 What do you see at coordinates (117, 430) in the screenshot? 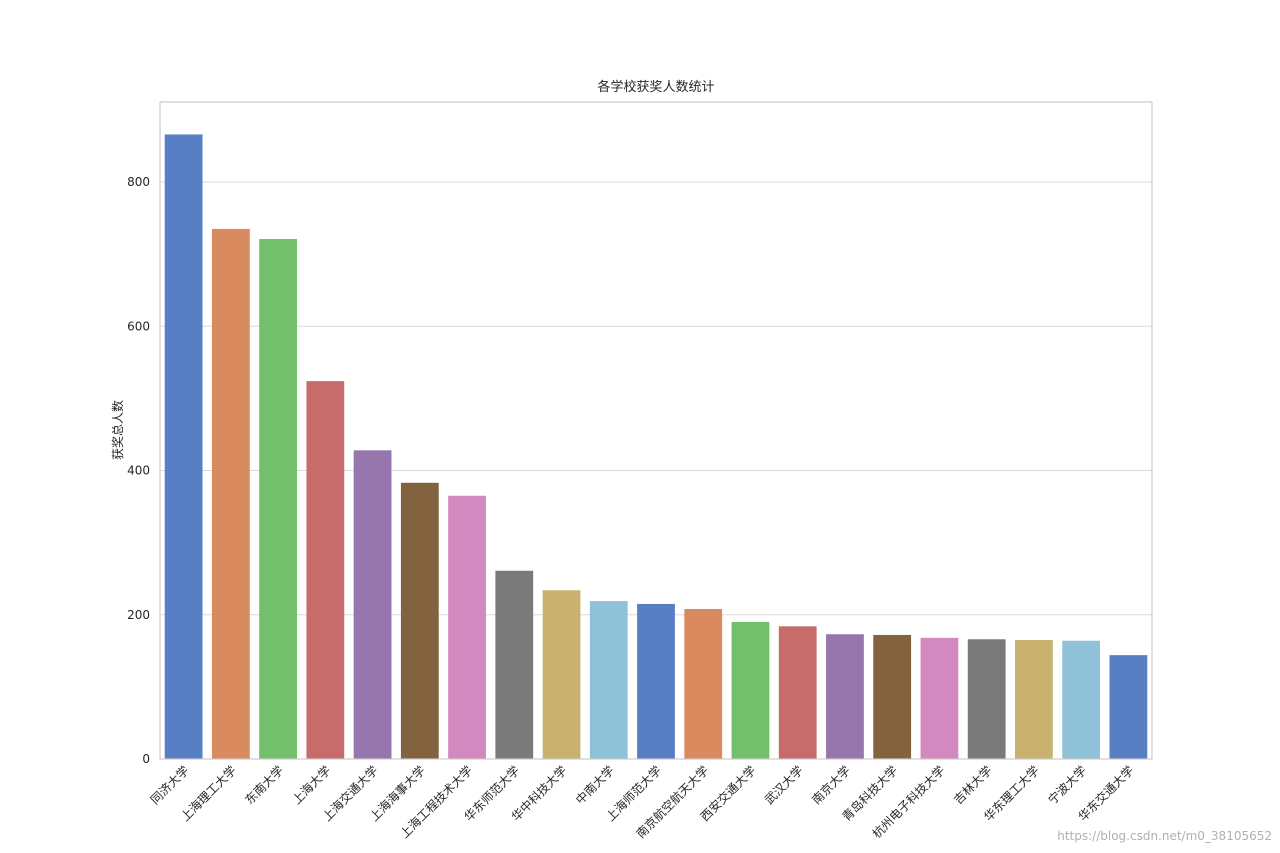
I see `y-axis-label: 获奖总人数` at bounding box center [117, 430].